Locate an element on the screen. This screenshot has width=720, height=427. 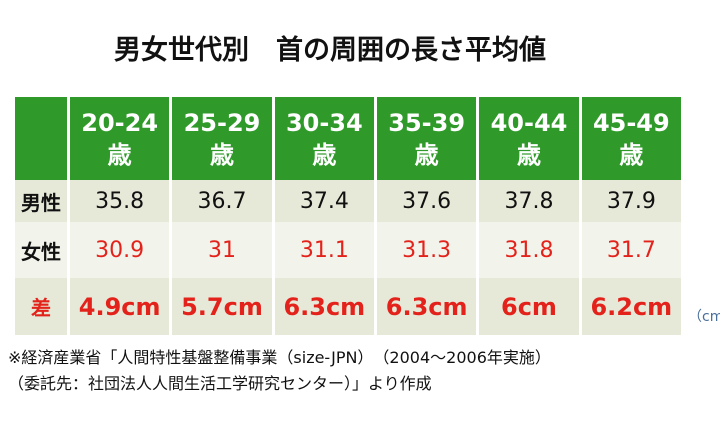
value-cell: 37.6 is located at coordinates (426, 201).